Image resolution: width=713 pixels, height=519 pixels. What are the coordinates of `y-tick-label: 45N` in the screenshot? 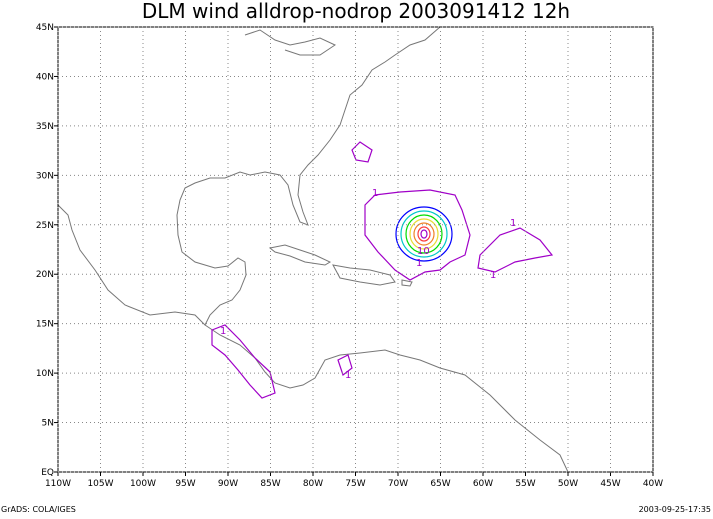 It's located at (45, 28).